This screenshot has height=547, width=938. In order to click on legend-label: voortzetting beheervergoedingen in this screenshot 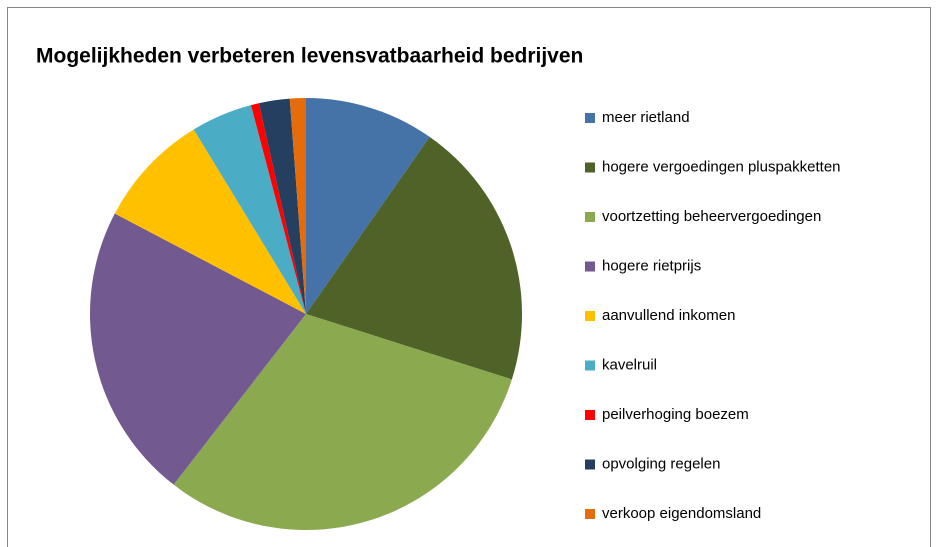, I will do `click(711, 216)`.